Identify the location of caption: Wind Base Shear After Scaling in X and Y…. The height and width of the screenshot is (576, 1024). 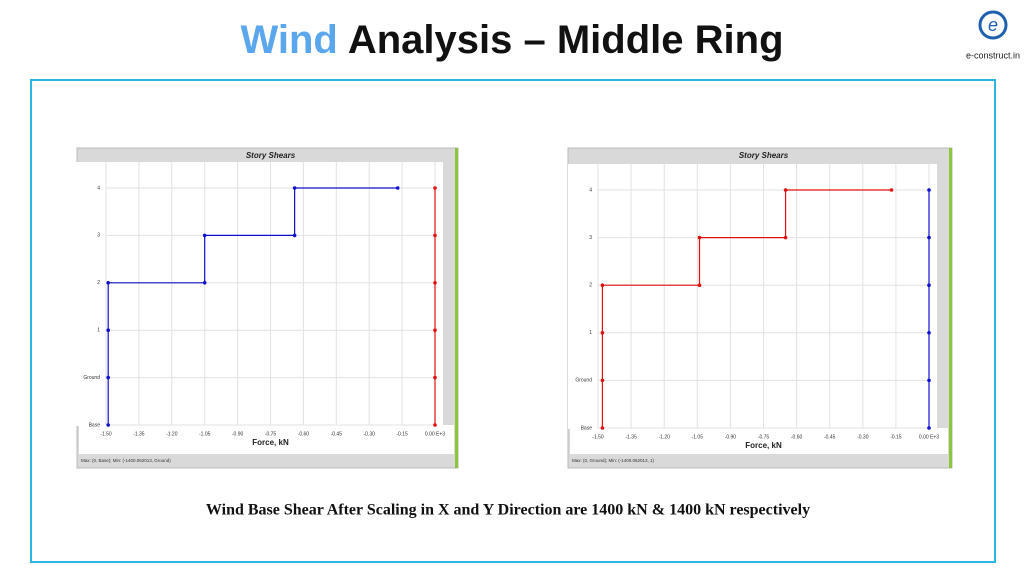
(508, 510).